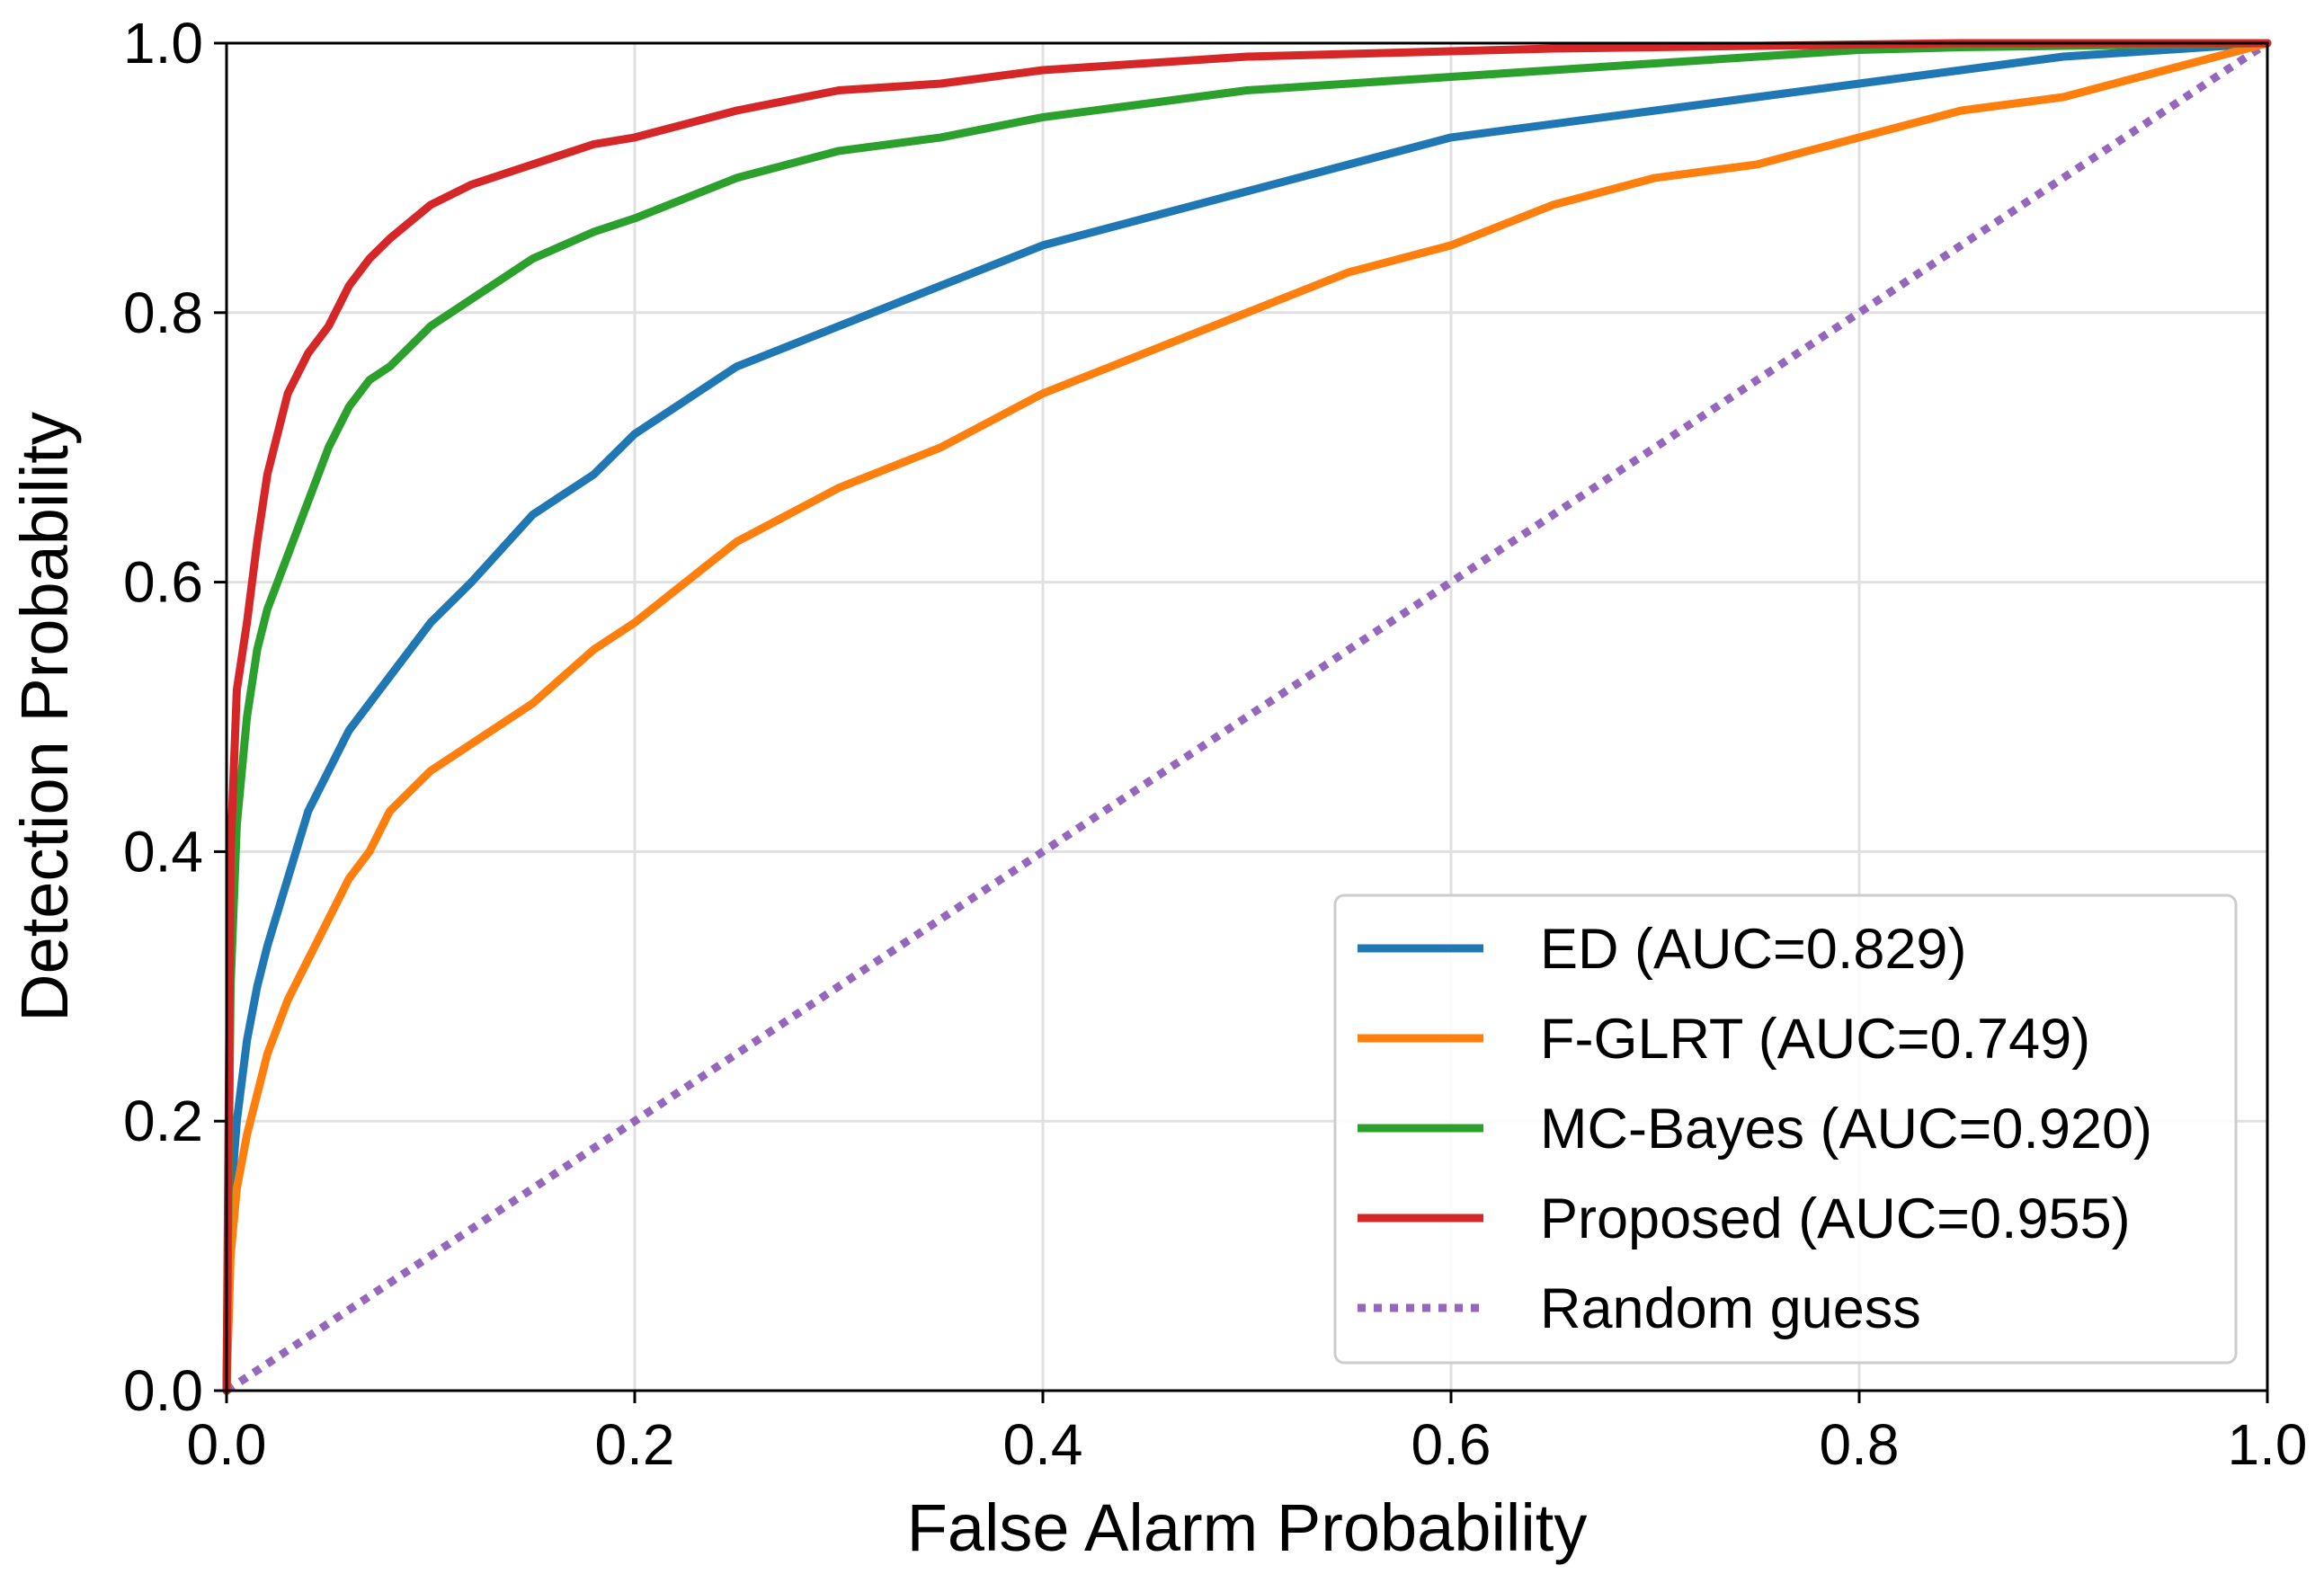 The height and width of the screenshot is (1583, 2324). I want to click on y-tick-label: 1.0, so click(163, 44).